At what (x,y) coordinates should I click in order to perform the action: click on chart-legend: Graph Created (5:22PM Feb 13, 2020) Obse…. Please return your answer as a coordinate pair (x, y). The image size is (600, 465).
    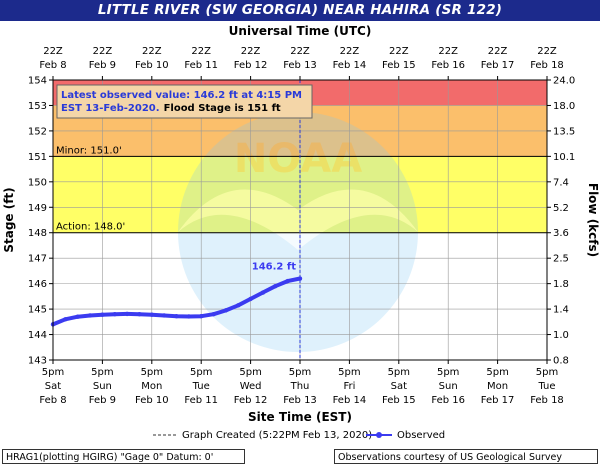
    Looking at the image, I should click on (299, 435).